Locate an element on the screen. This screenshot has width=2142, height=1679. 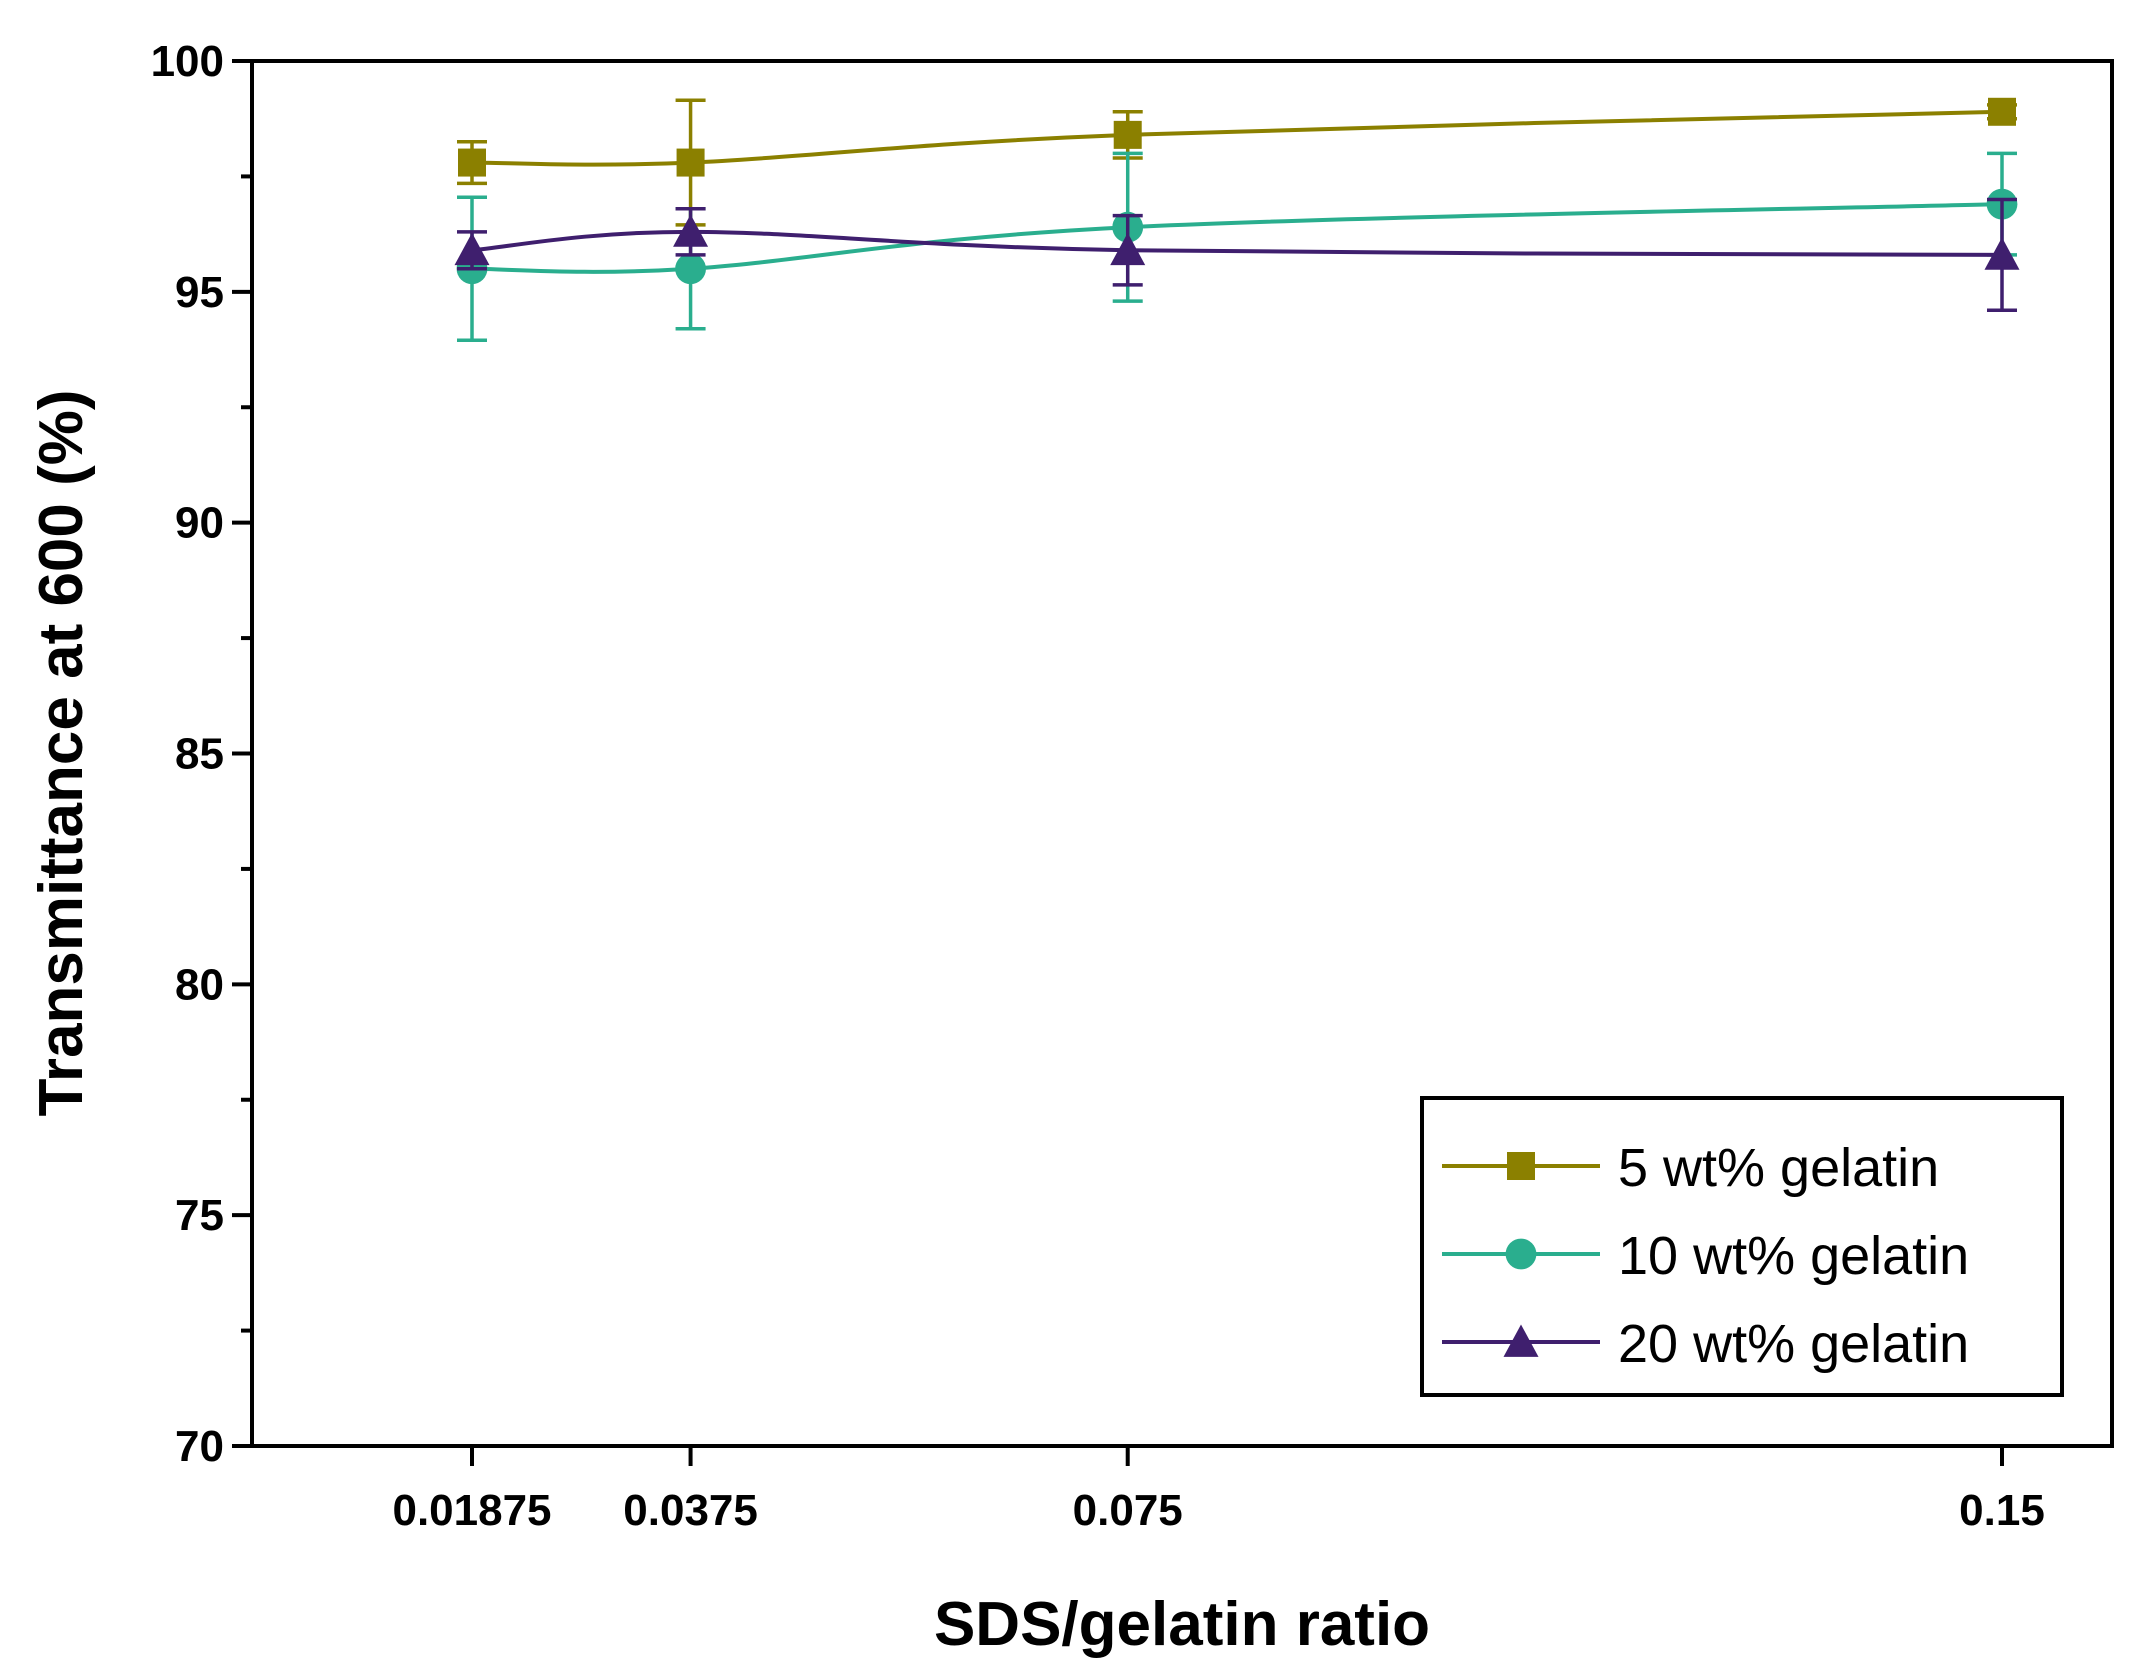
x-tick-label: 0.01875 is located at coordinates (471, 1510).